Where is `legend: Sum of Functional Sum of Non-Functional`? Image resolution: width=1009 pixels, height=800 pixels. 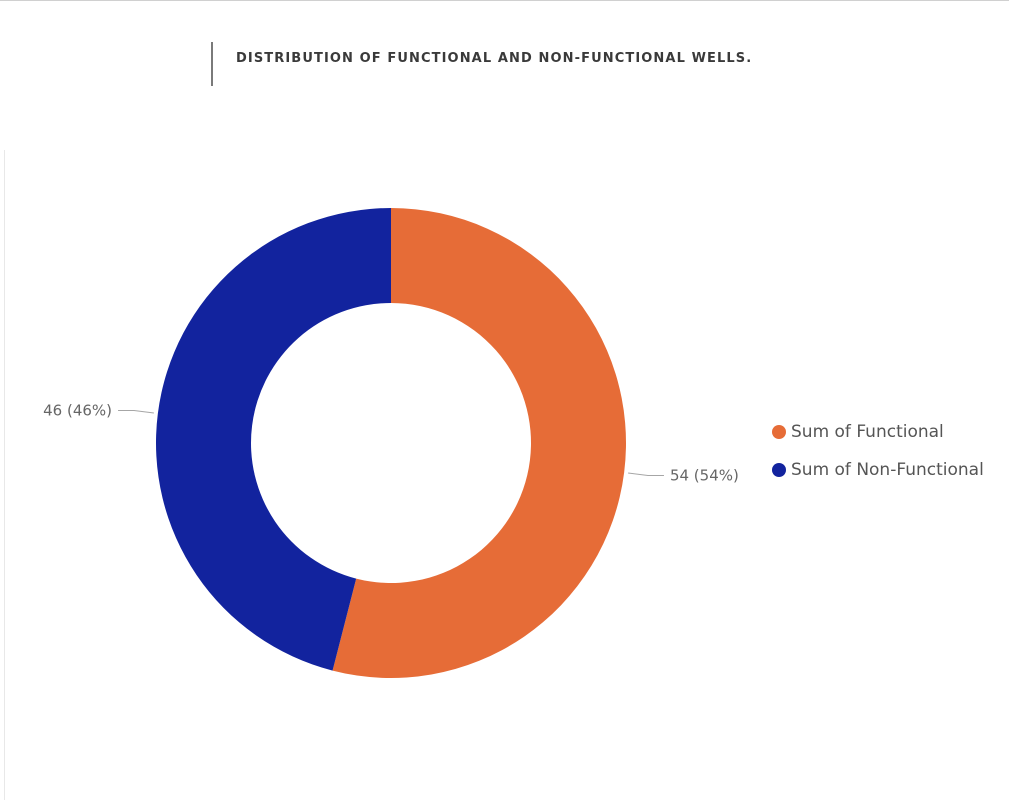
legend: Sum of Functional Sum of Non-Functional is located at coordinates (878, 451).